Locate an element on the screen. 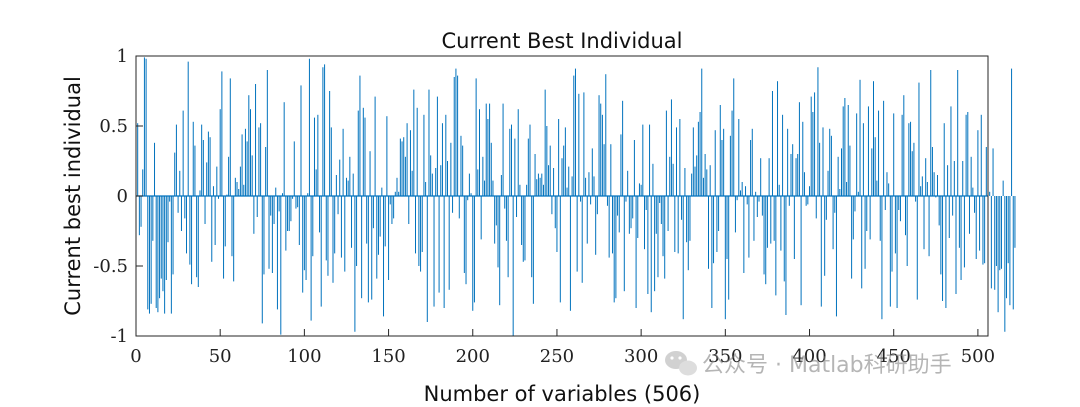  x-axis: 0 50 100 150 200 250 300 350 400 450 500 is located at coordinates (562, 348).